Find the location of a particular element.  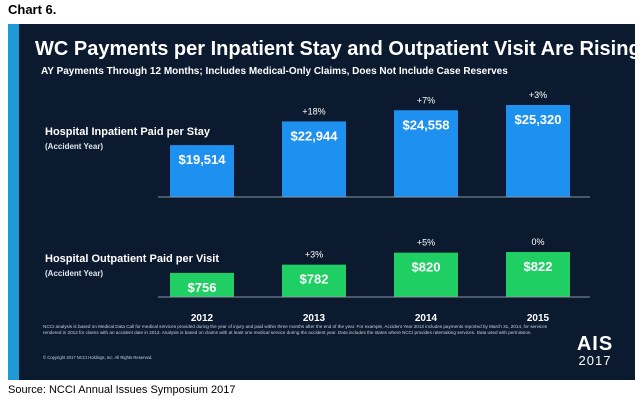

outpatient-bar-2015 is located at coordinates (538, 274).